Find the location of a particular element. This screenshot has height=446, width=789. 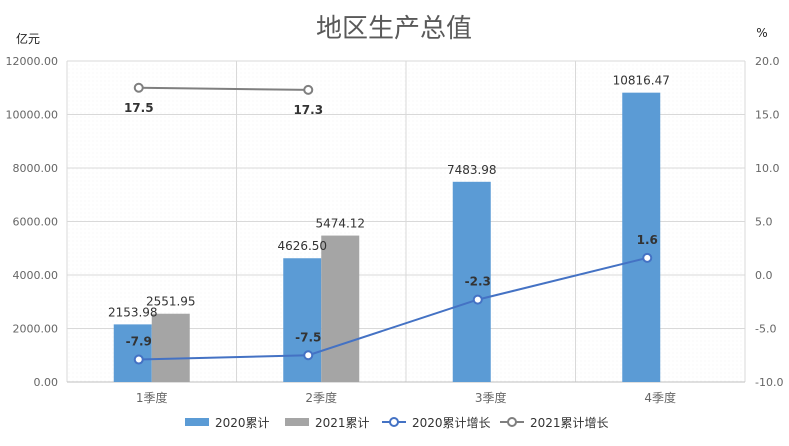

legend-item: 2021累计增长 is located at coordinates (554, 423).